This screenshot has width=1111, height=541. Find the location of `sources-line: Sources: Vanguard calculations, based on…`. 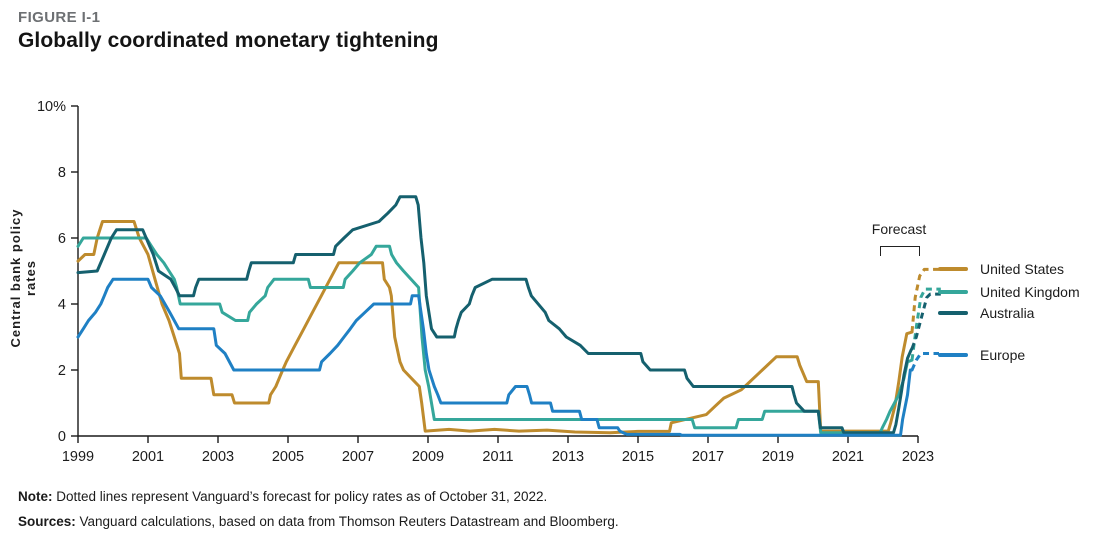

sources-line: Sources: Vanguard calculations, based on… is located at coordinates (318, 521).